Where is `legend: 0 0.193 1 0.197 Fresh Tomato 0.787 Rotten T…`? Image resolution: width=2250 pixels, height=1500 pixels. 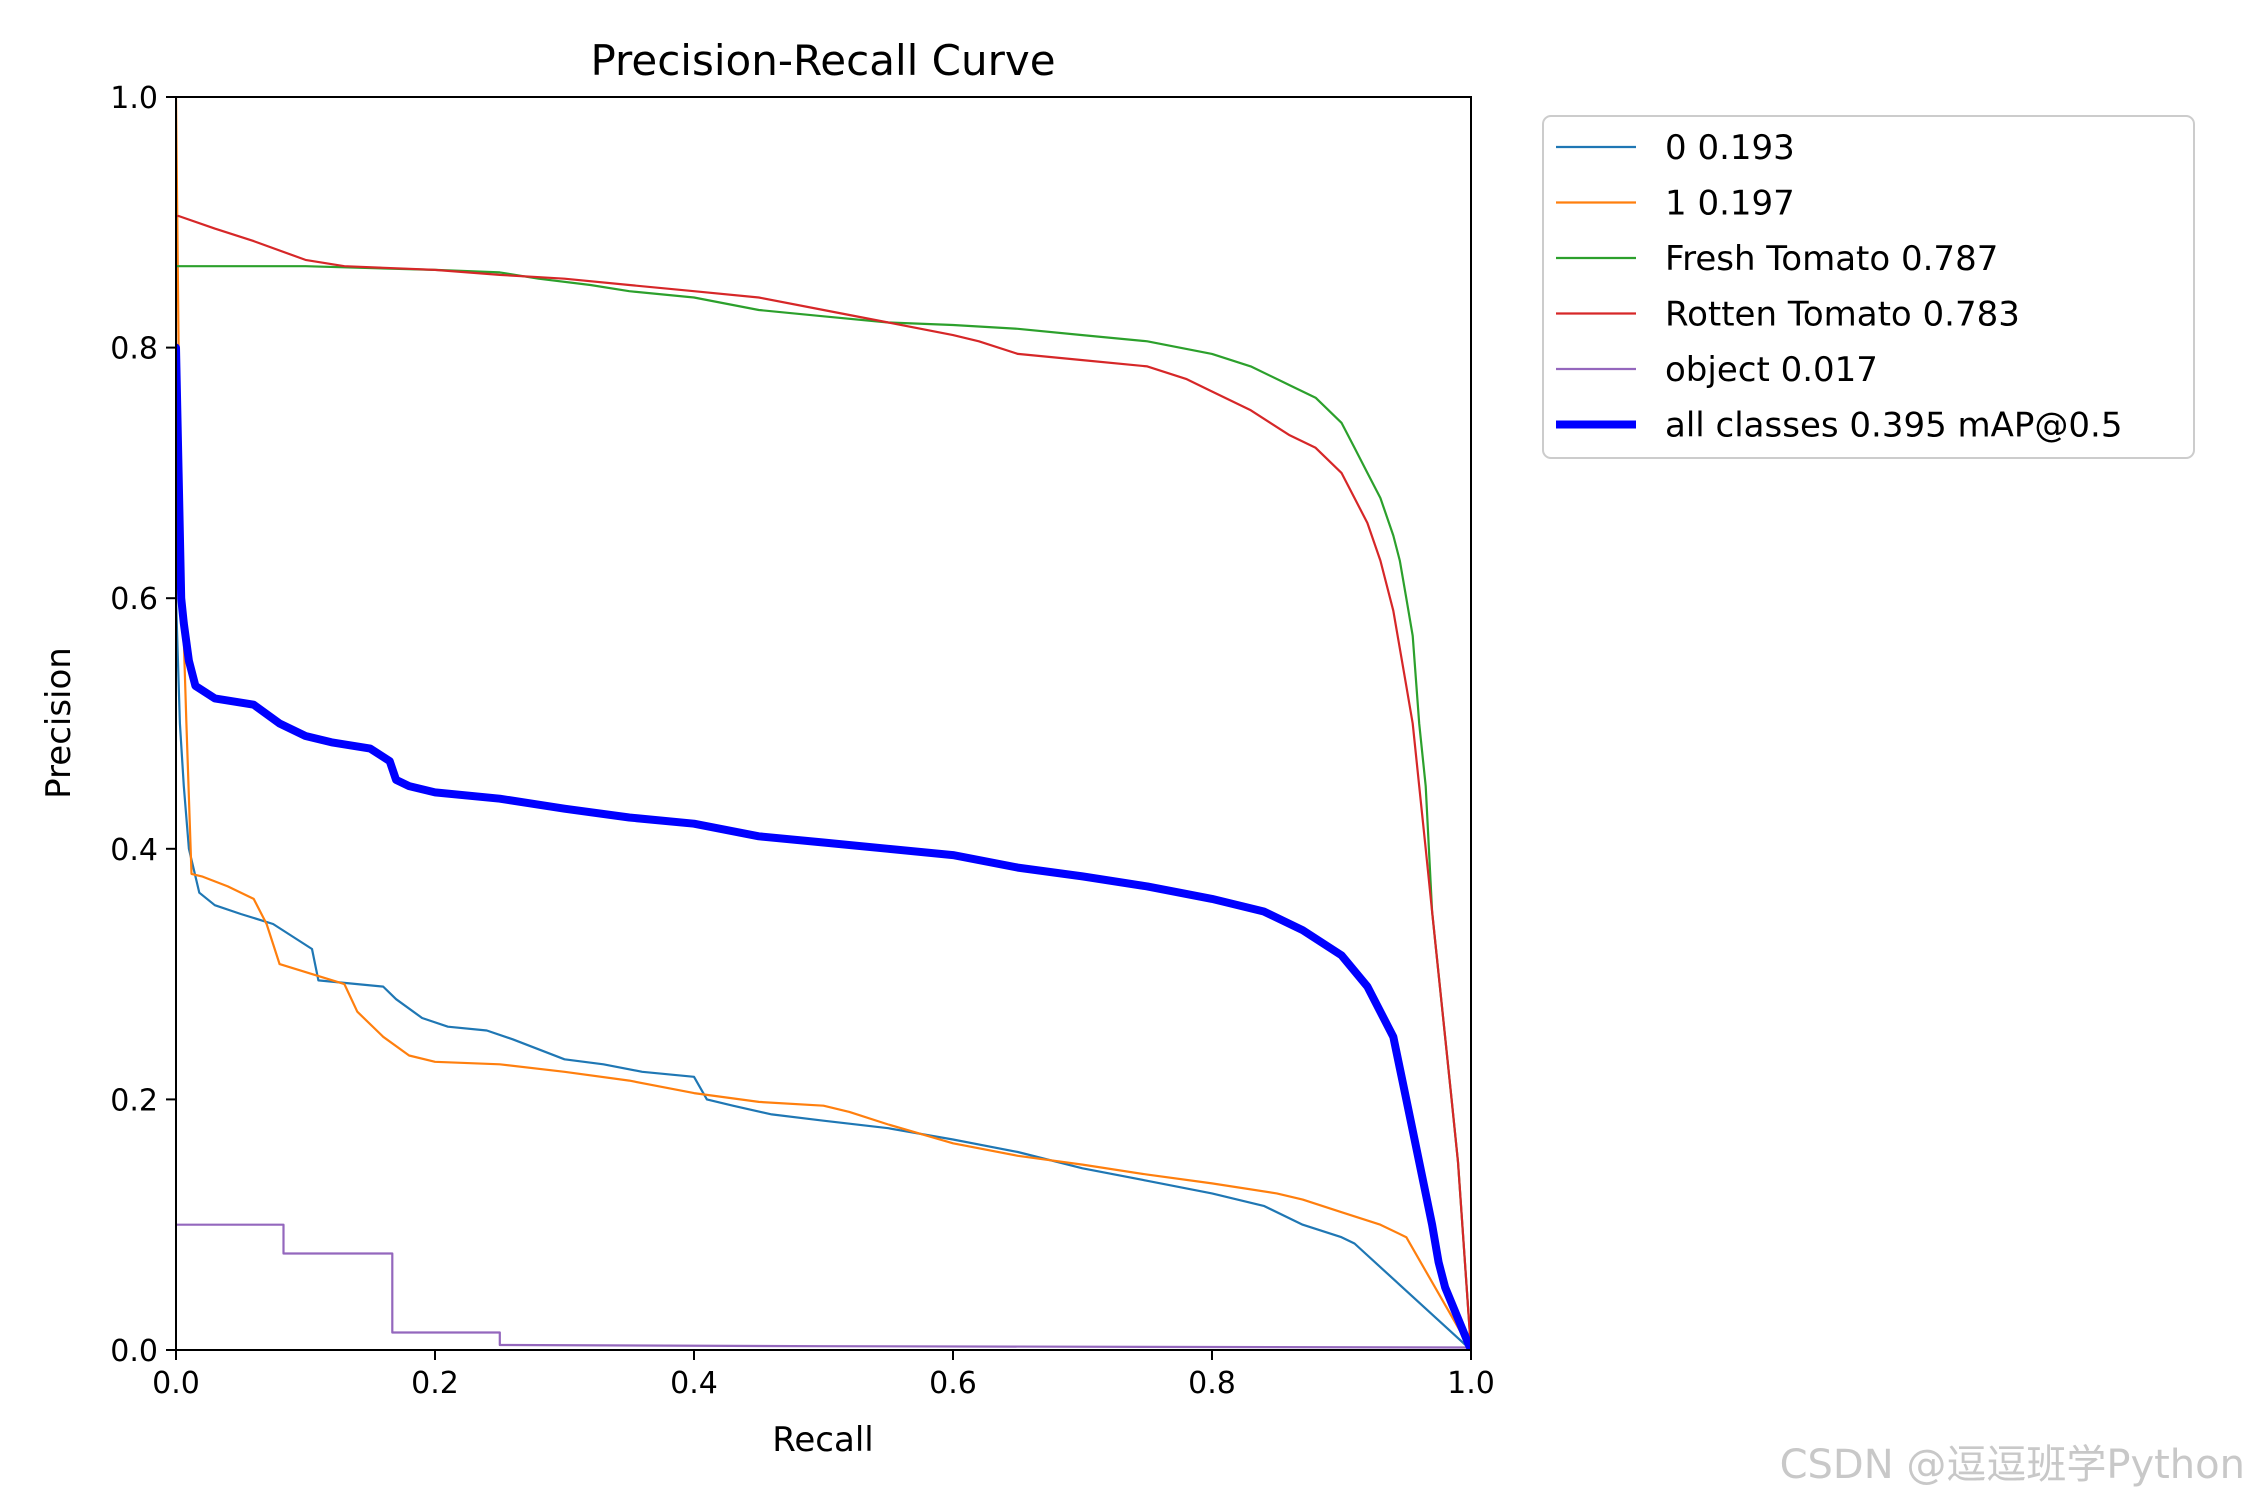
legend: 0 0.193 1 0.197 Fresh Tomato 0.787 Rotten T… is located at coordinates (1868, 287).